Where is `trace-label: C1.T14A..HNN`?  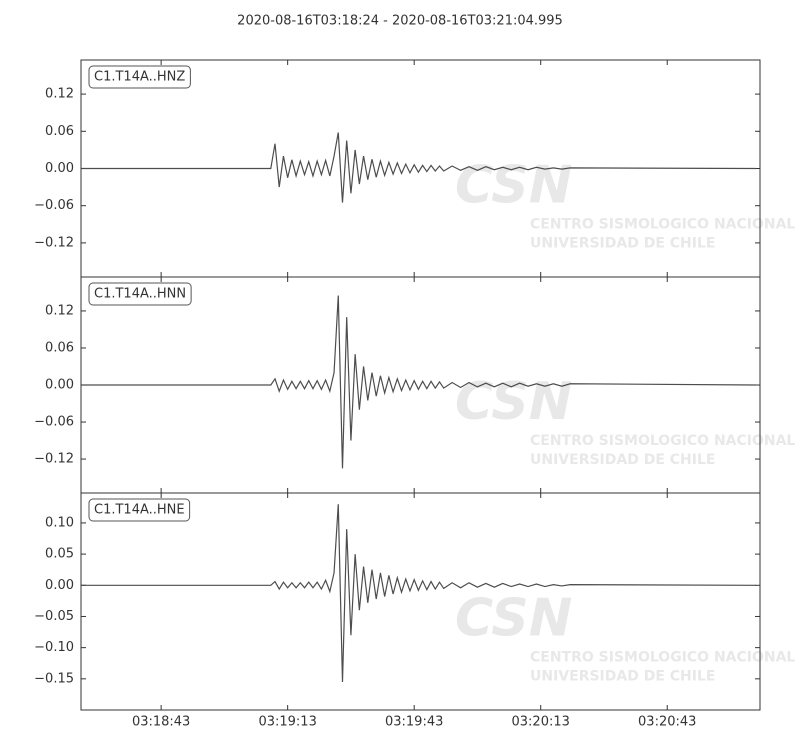
trace-label: C1.T14A..HNN is located at coordinates (140, 294).